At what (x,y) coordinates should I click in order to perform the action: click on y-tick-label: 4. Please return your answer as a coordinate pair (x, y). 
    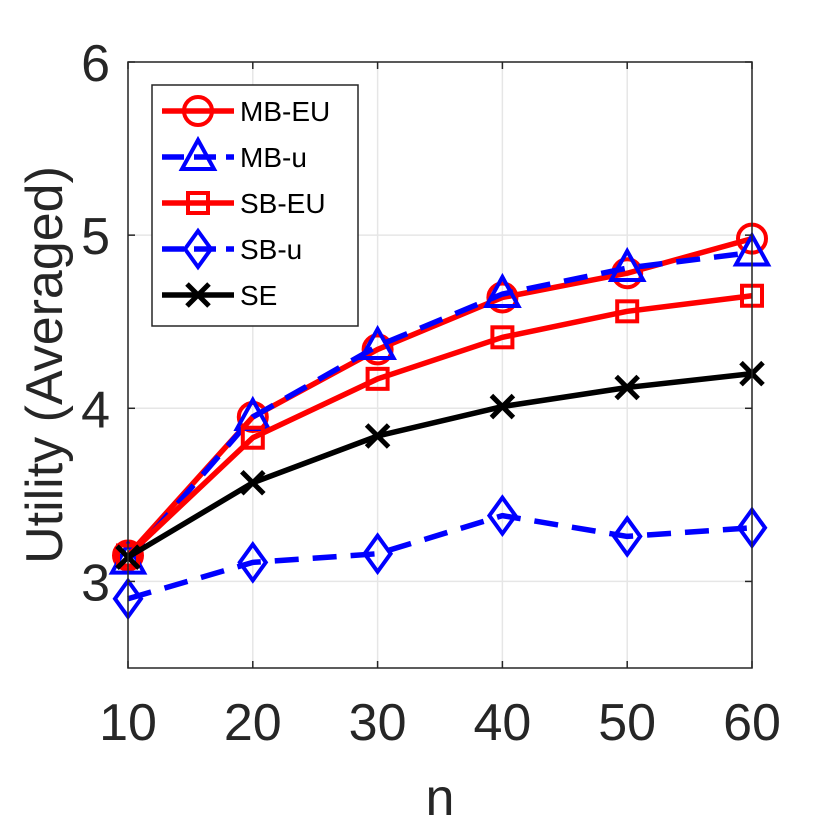
    Looking at the image, I should click on (95, 410).